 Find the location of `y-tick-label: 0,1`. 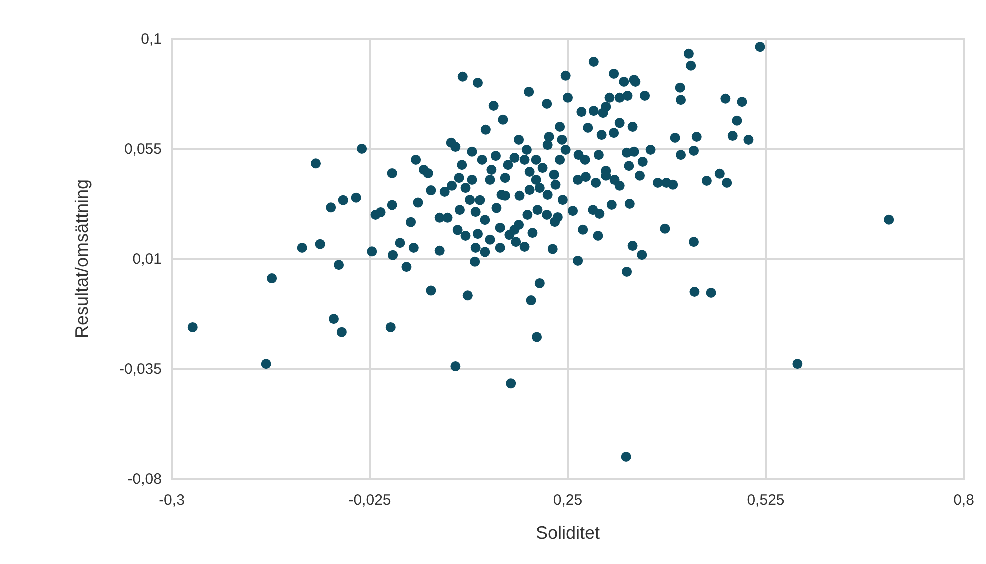

y-tick-label: 0,1 is located at coordinates (151, 39).